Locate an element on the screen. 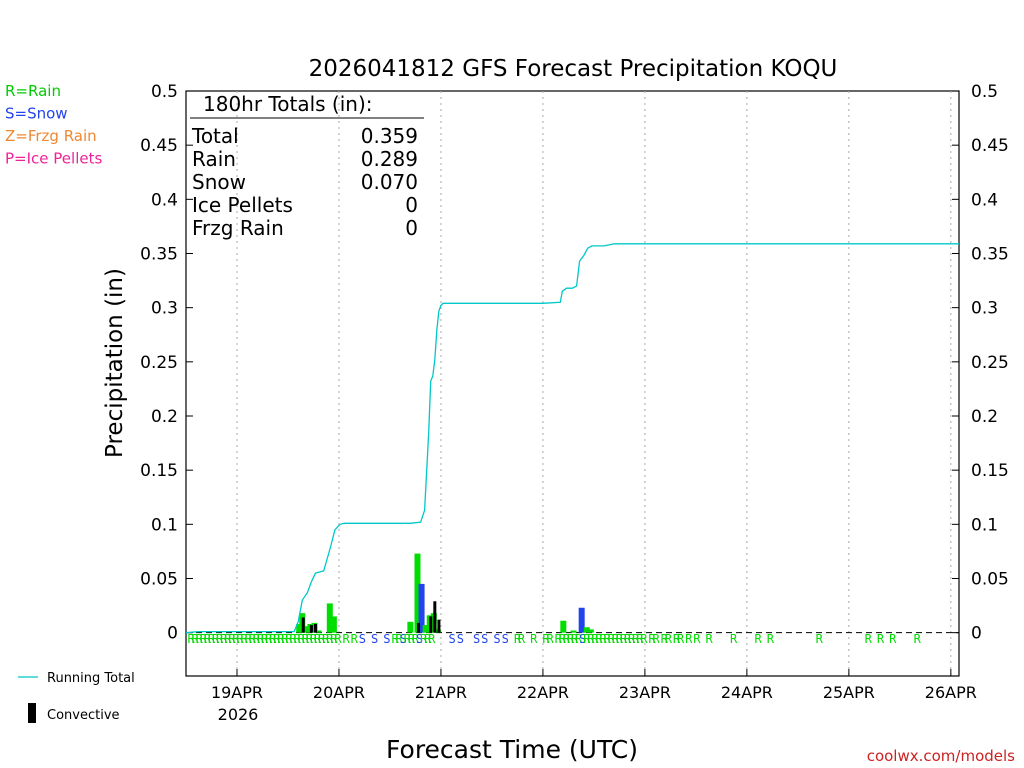 The height and width of the screenshot is (768, 1024). y-tick-label-right: 0.05 is located at coordinates (990, 580).